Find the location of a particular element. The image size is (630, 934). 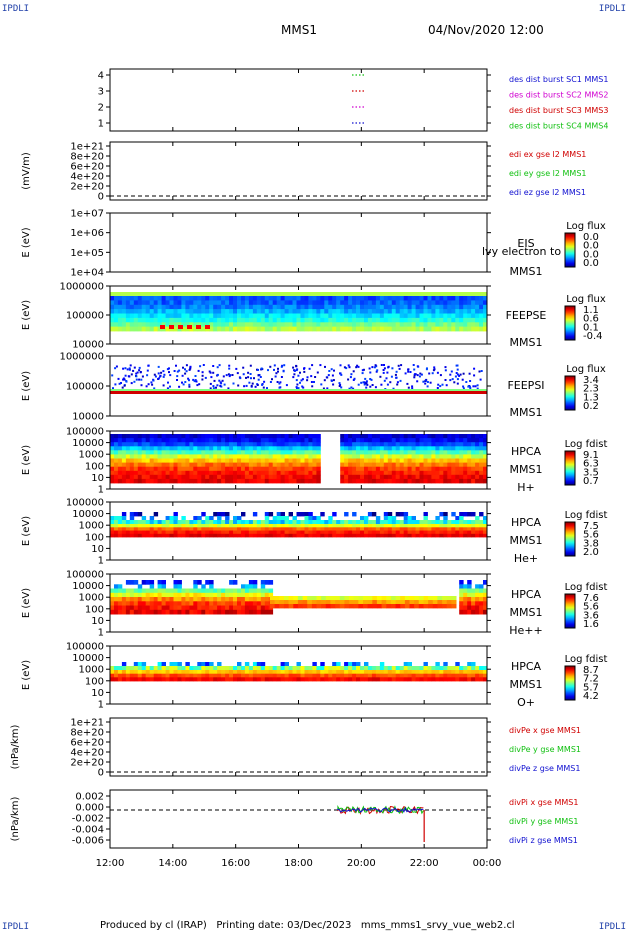

y-tick-label: 10 is located at coordinates (97, 549).